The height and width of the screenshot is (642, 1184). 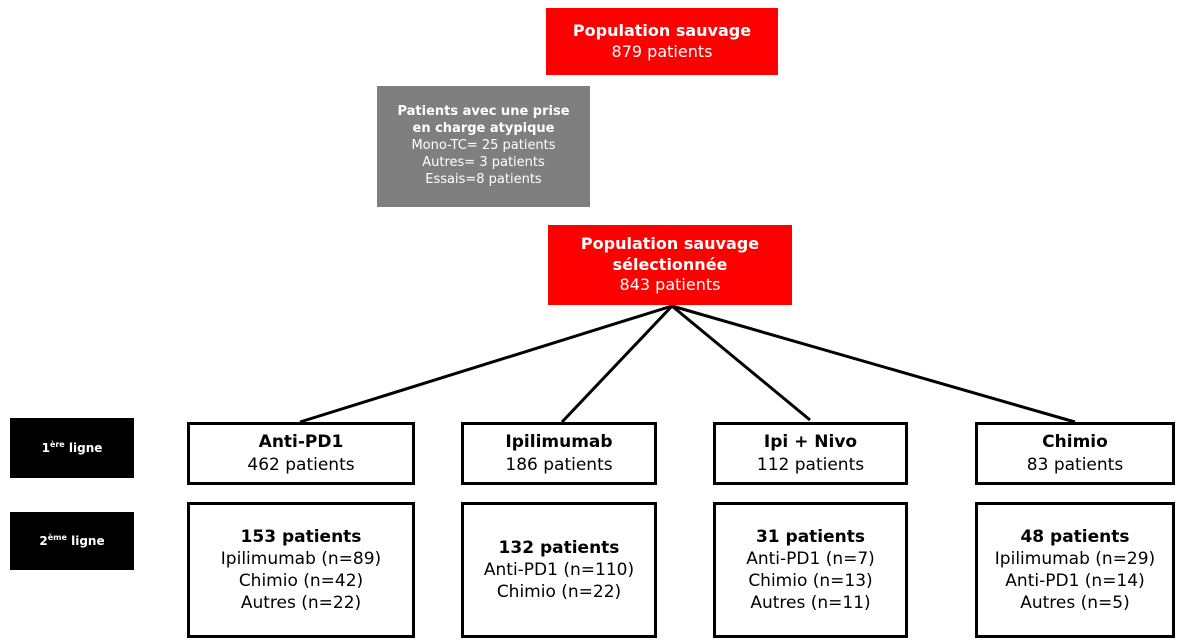 What do you see at coordinates (43, 540) in the screenshot?
I see `num: 2` at bounding box center [43, 540].